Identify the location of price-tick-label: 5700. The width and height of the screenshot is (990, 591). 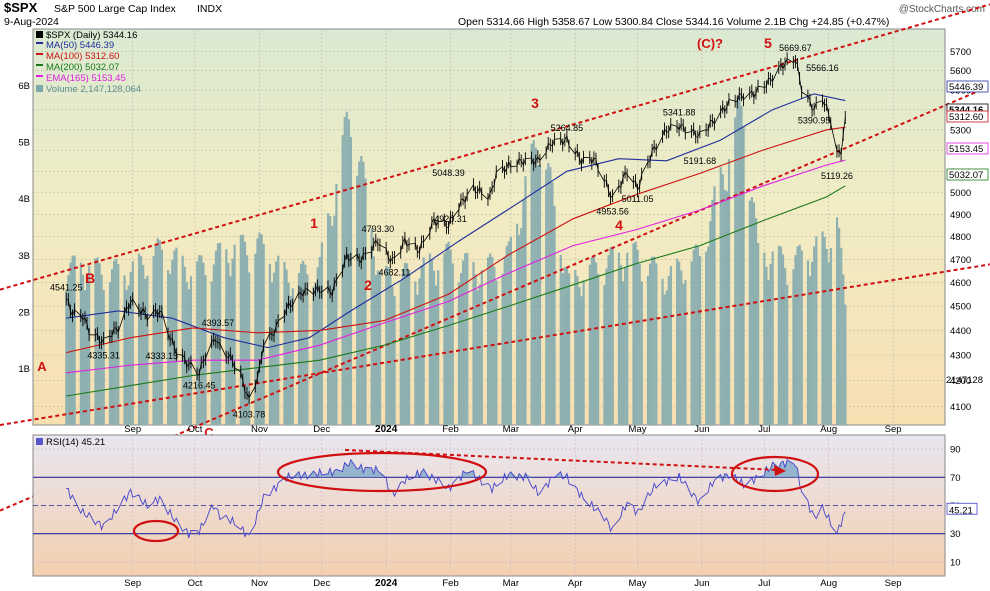
(960, 52).